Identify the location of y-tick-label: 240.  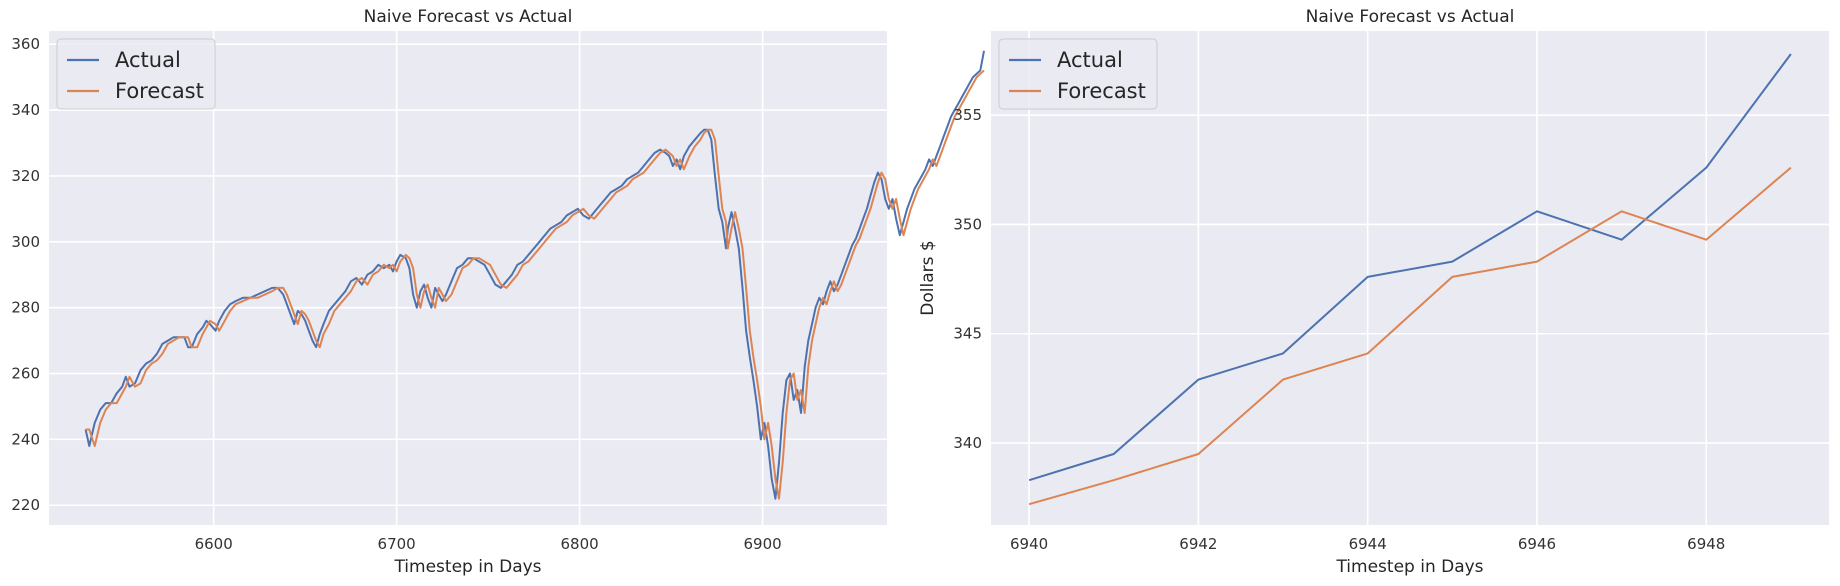
(25, 439).